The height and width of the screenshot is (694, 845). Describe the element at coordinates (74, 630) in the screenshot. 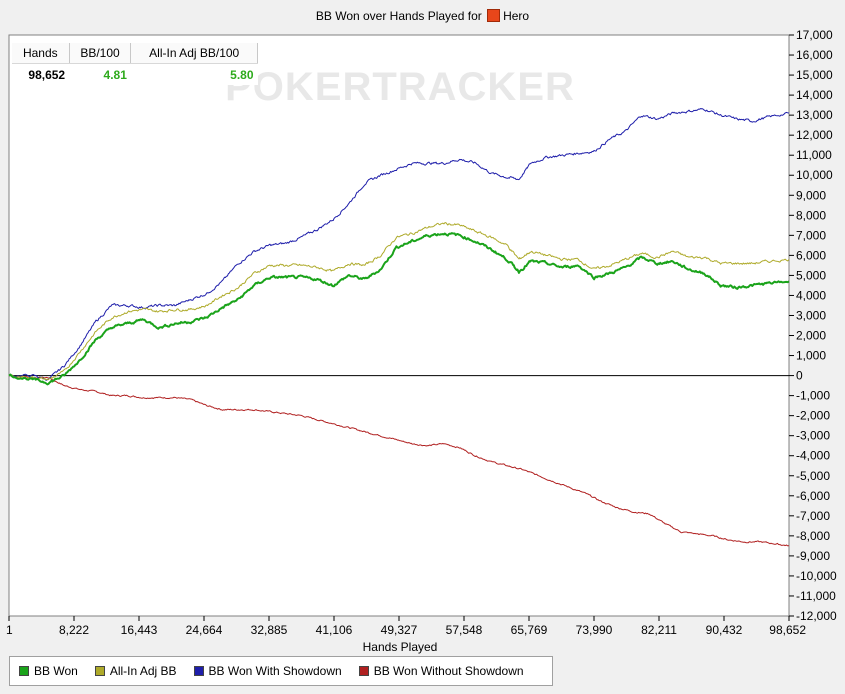

I see `x-tick-label: 8,222` at that location.